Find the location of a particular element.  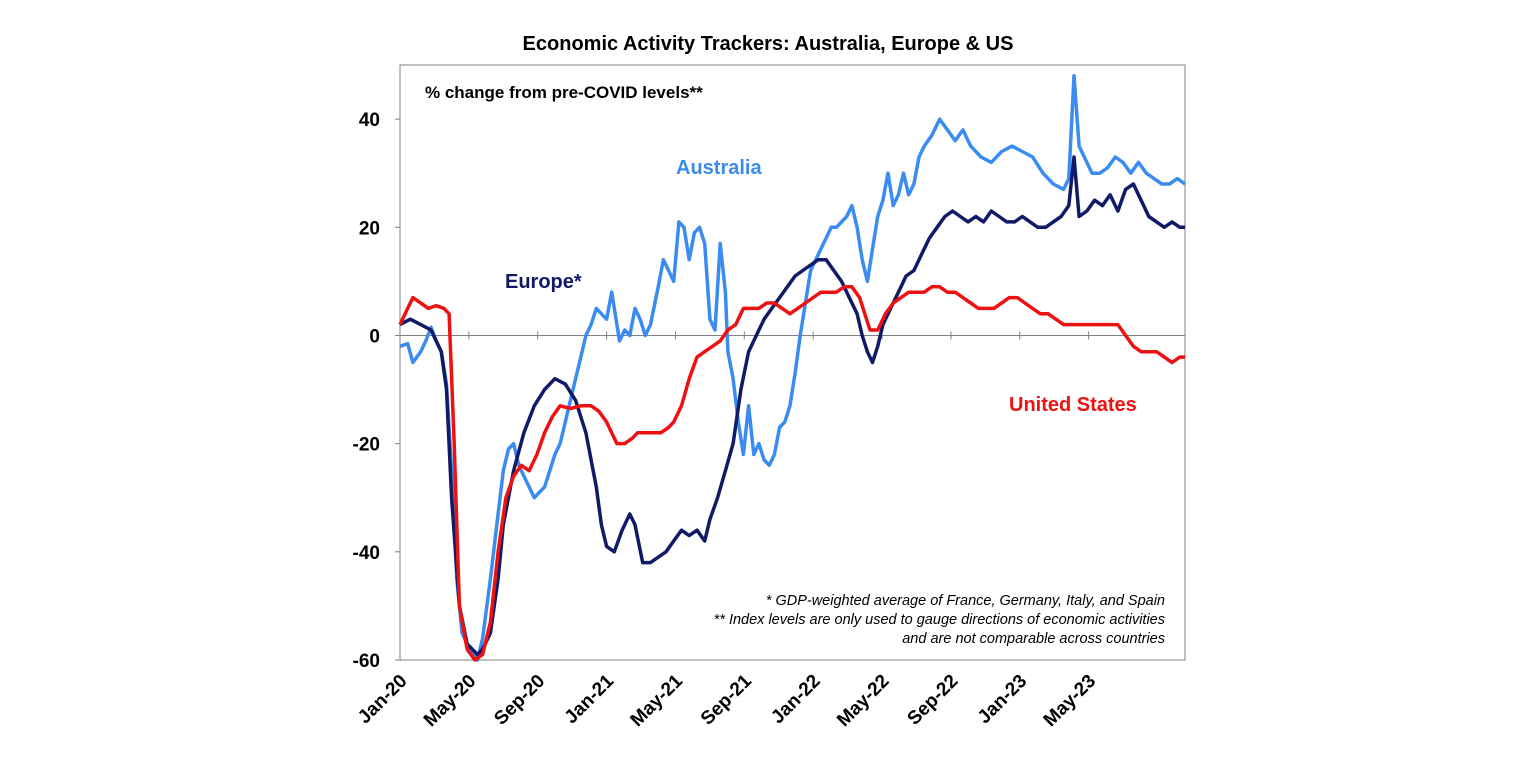

series-label-australia: Australia is located at coordinates (719, 168).